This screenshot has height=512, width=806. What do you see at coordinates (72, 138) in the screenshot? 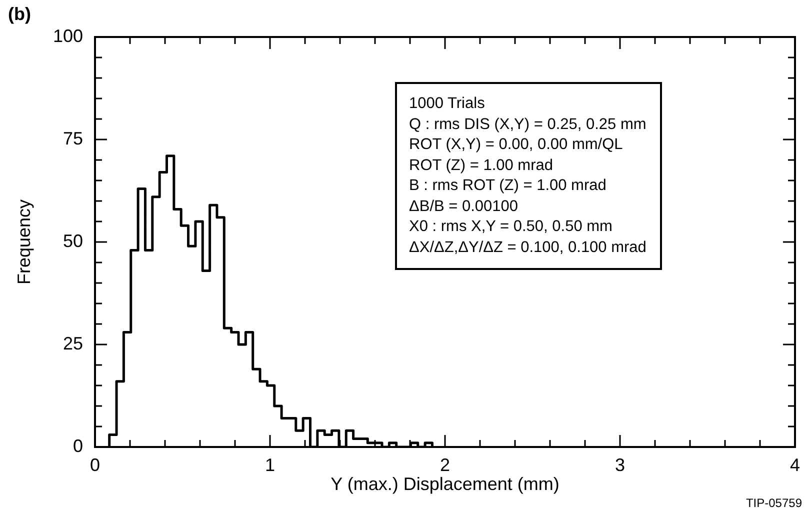
I see `y-tick-label: 75` at bounding box center [72, 138].